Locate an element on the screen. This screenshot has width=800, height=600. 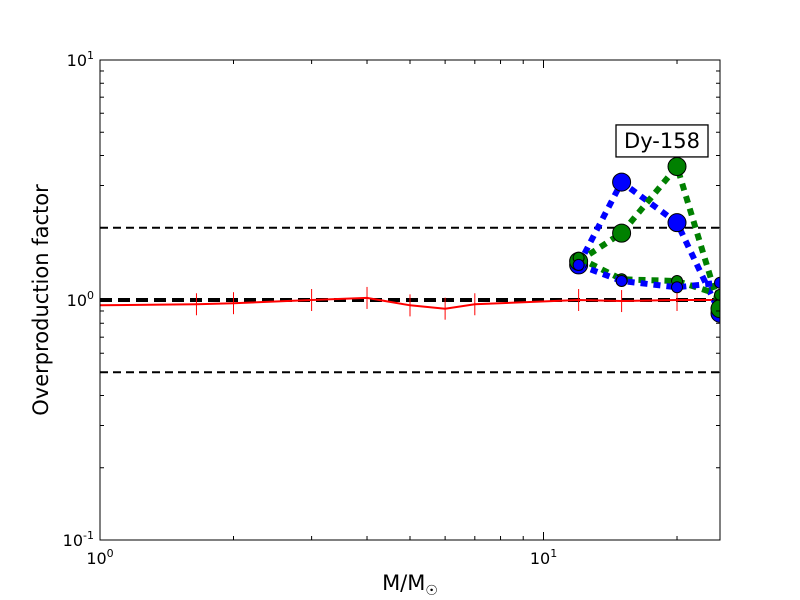
x-axis-title: M/M☉ is located at coordinates (410, 585).